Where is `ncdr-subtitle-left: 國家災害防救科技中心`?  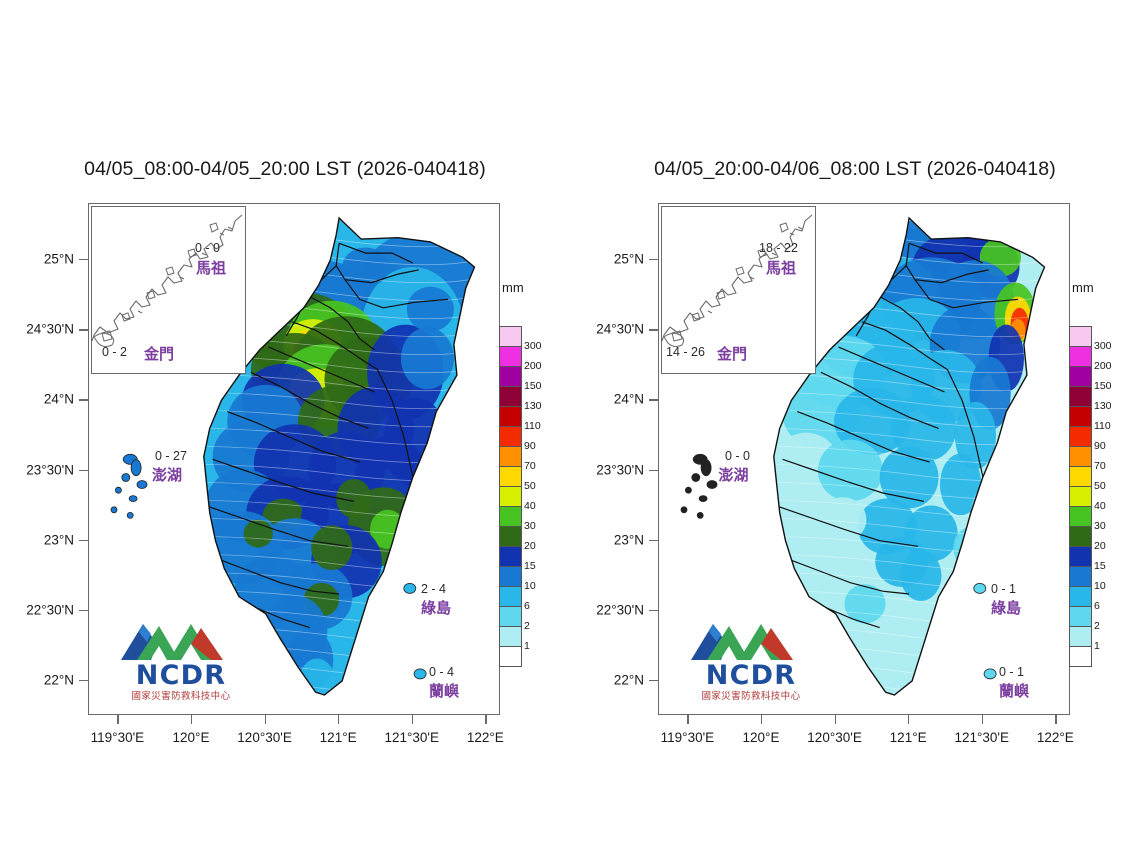 ncdr-subtitle-left: 國家災害防救科技中心 is located at coordinates (181, 696).